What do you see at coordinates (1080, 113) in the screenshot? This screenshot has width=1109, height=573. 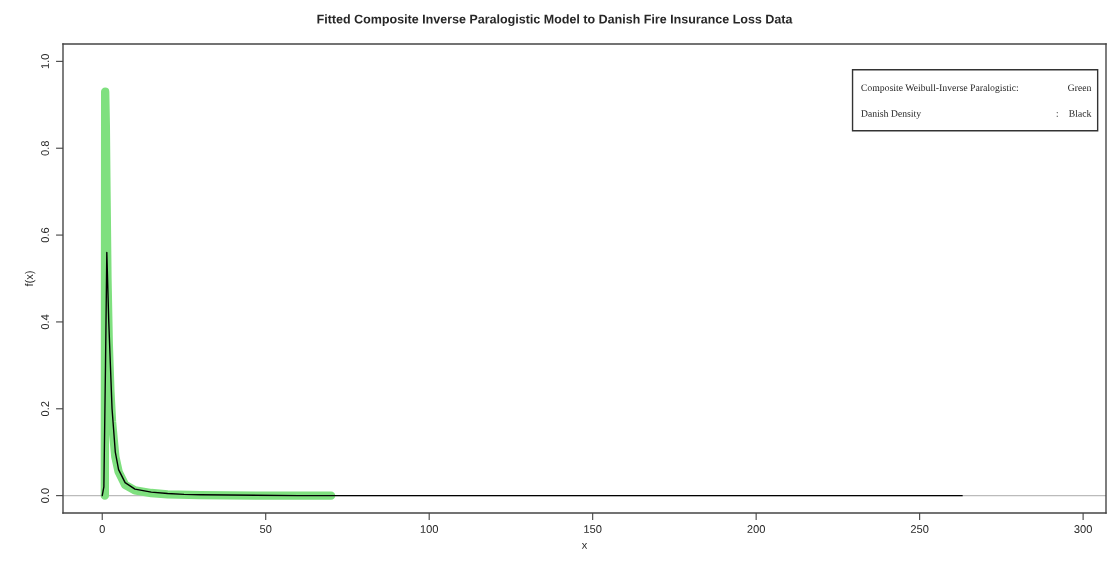 I see `annotation: Black` at bounding box center [1080, 113].